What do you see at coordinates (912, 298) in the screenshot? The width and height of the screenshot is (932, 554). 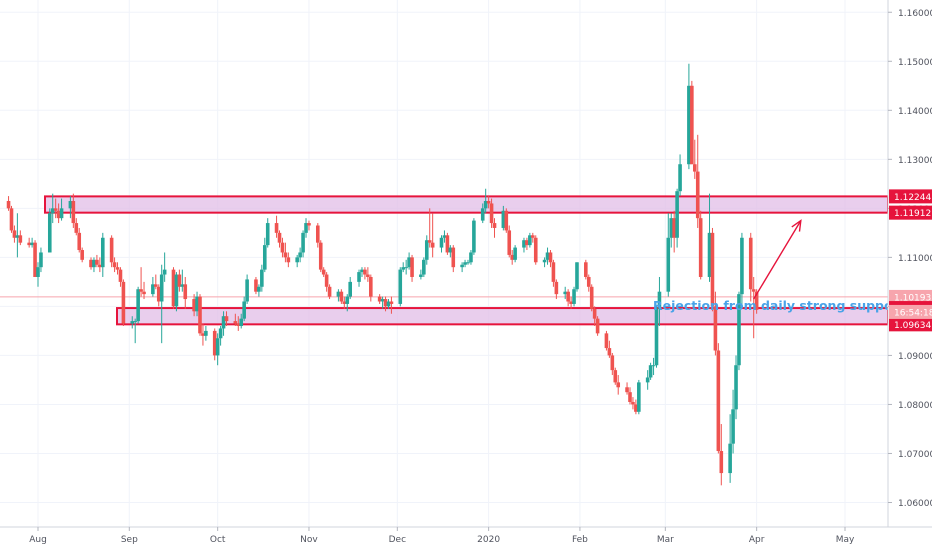 I see `price-label-text: 1.10193` at bounding box center [912, 298].